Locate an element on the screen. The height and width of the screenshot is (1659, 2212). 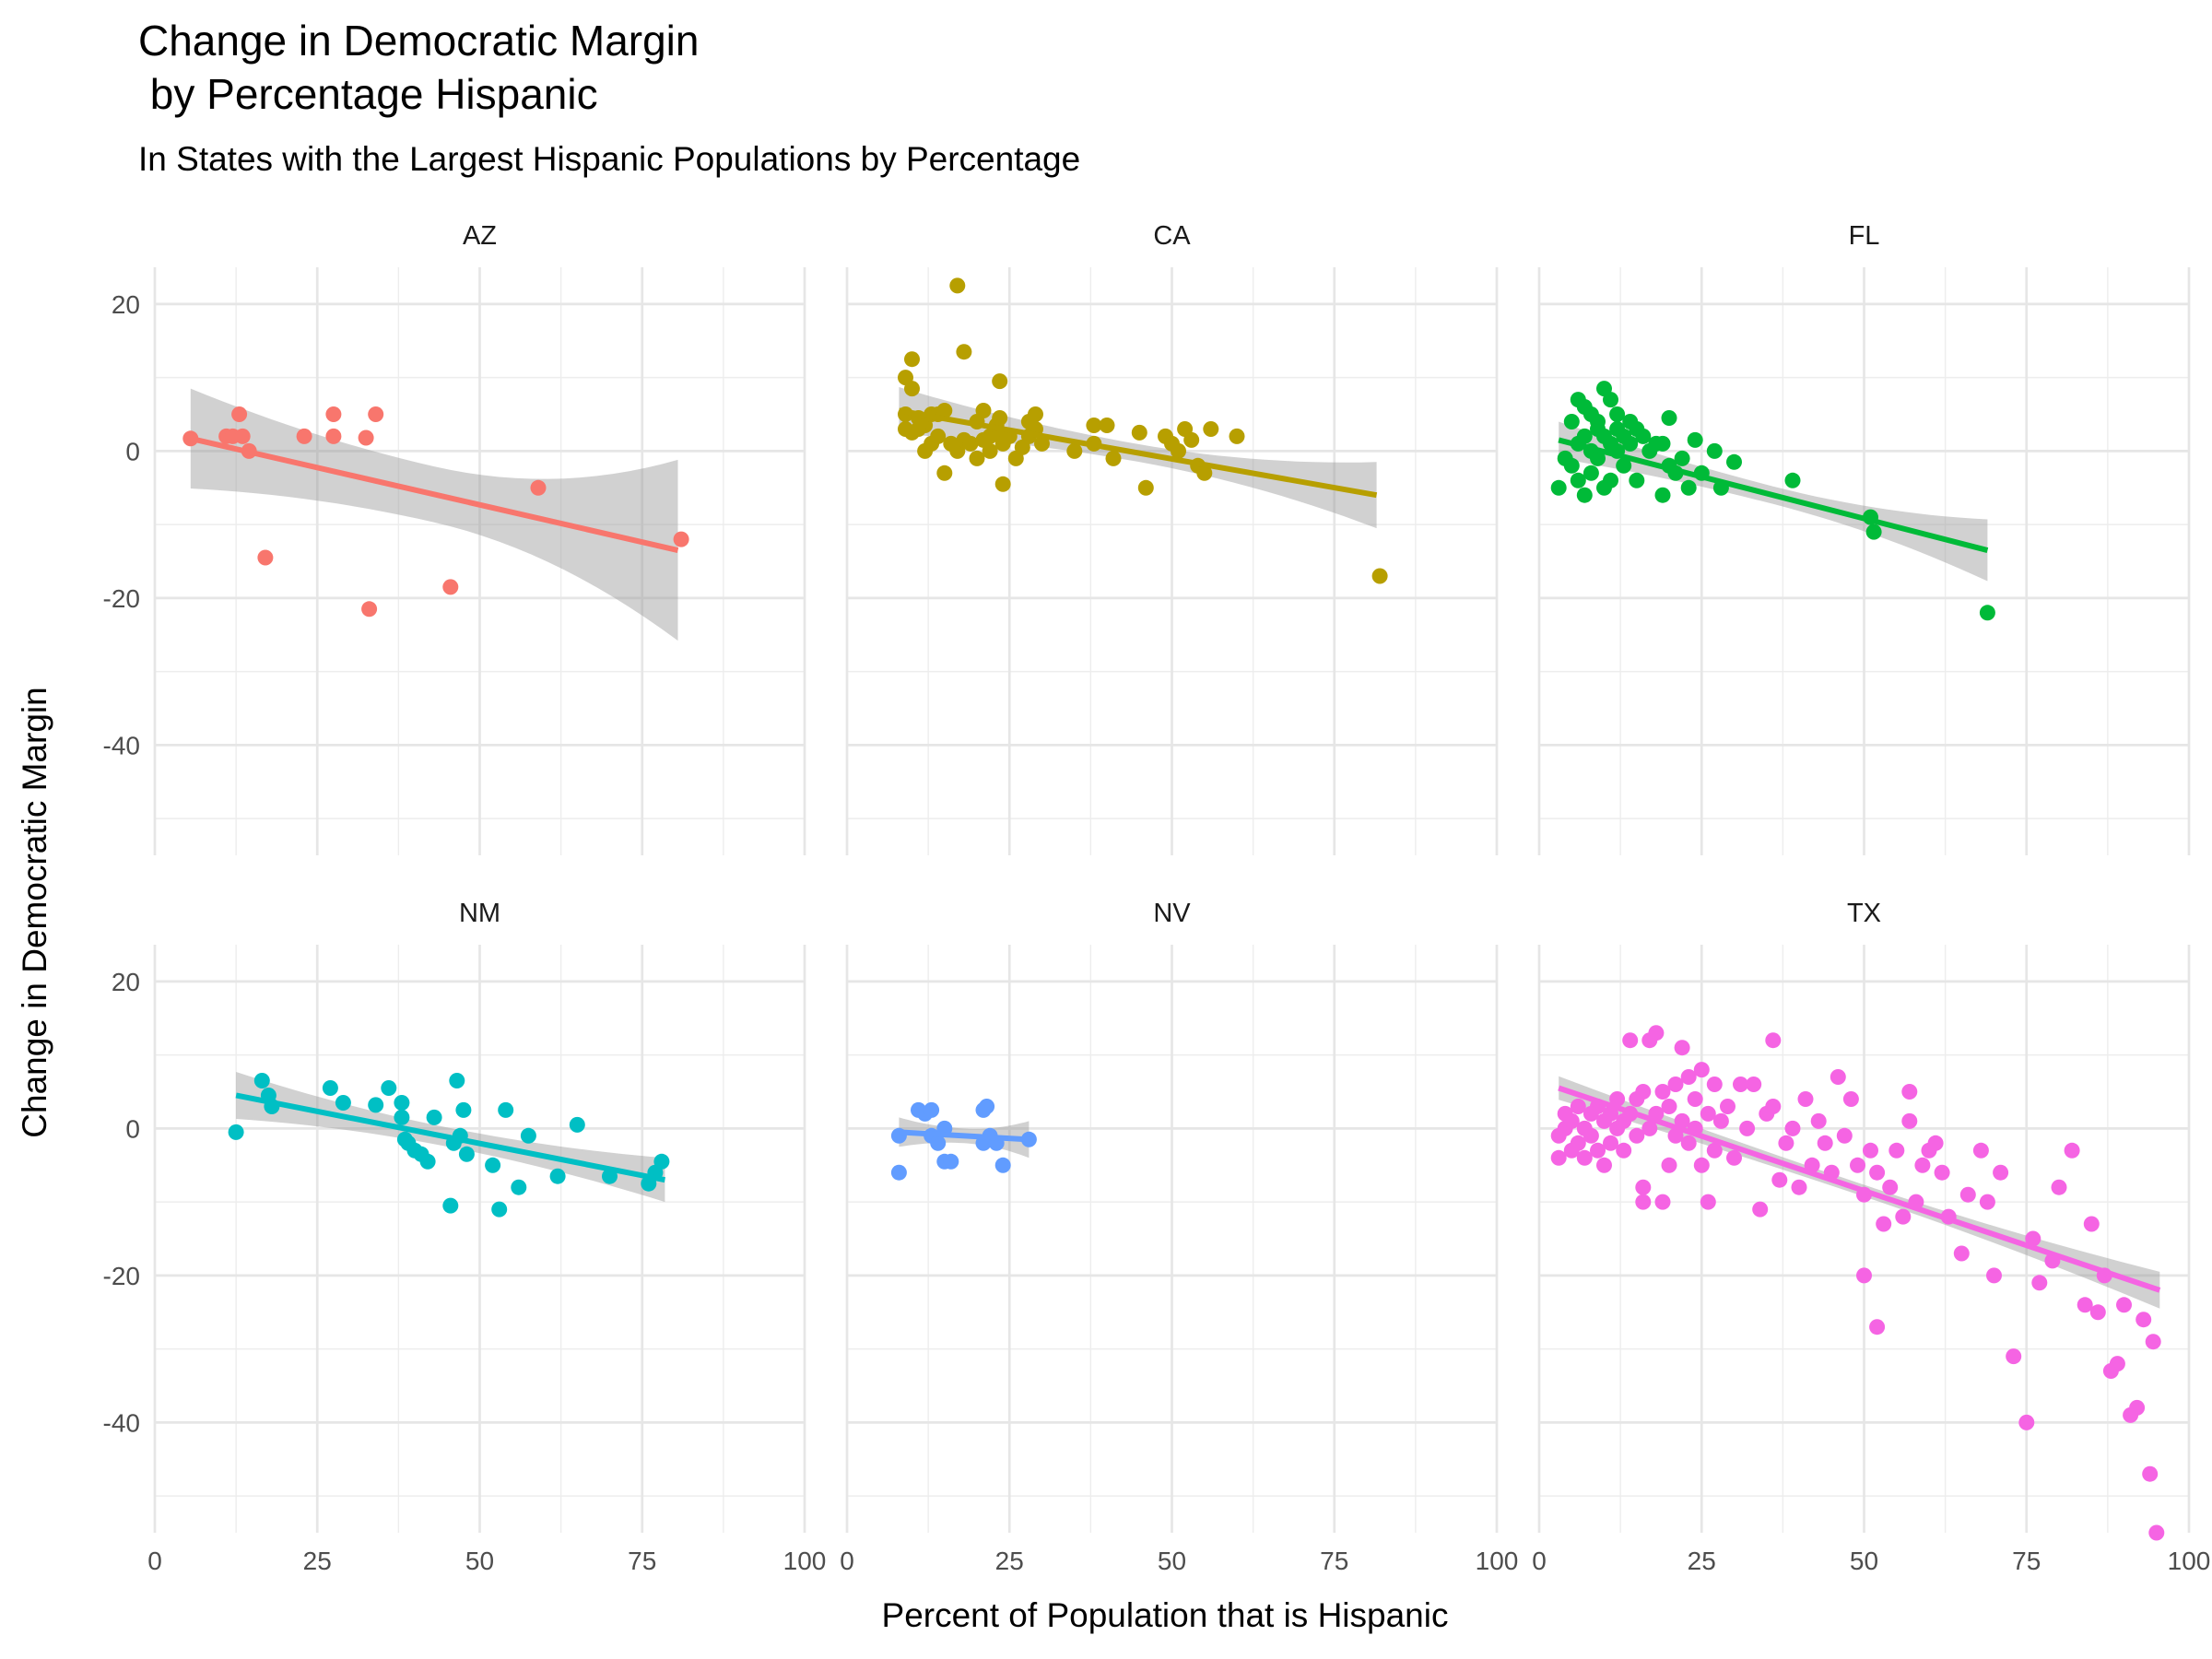
y-tick-label: 20 is located at coordinates (126, 982).